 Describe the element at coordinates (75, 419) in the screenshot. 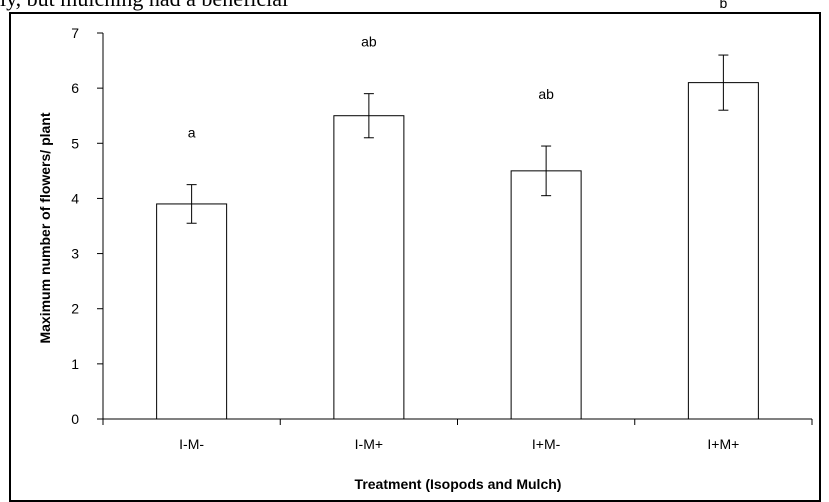

I see `y-tick-label: 0` at that location.